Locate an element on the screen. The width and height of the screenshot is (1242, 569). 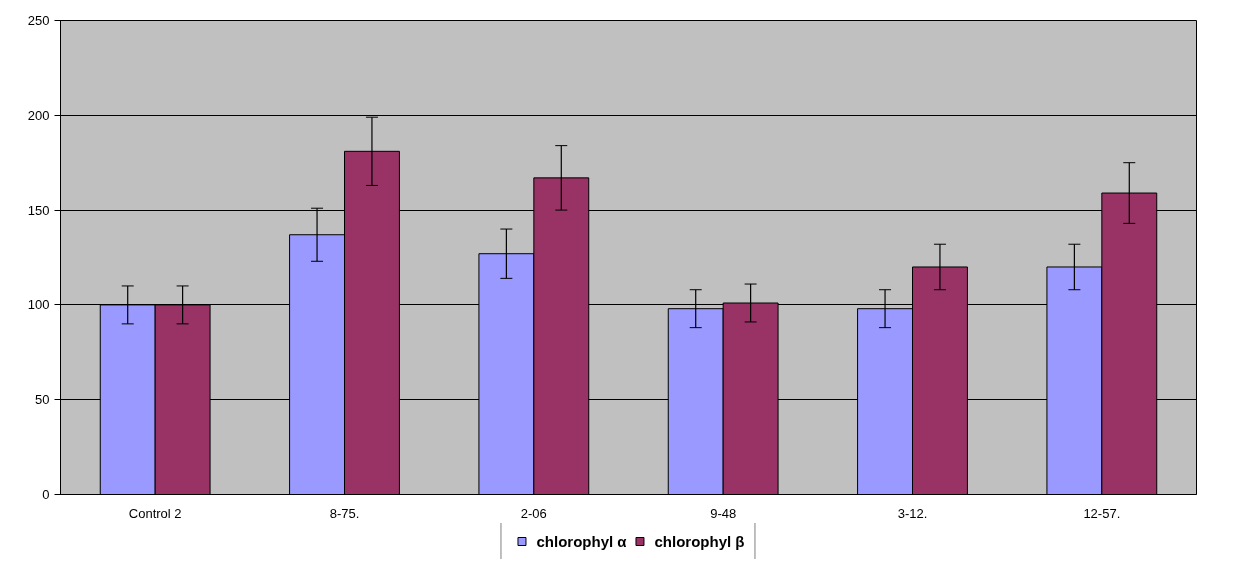
y-tick-label: 50 is located at coordinates (42, 400).